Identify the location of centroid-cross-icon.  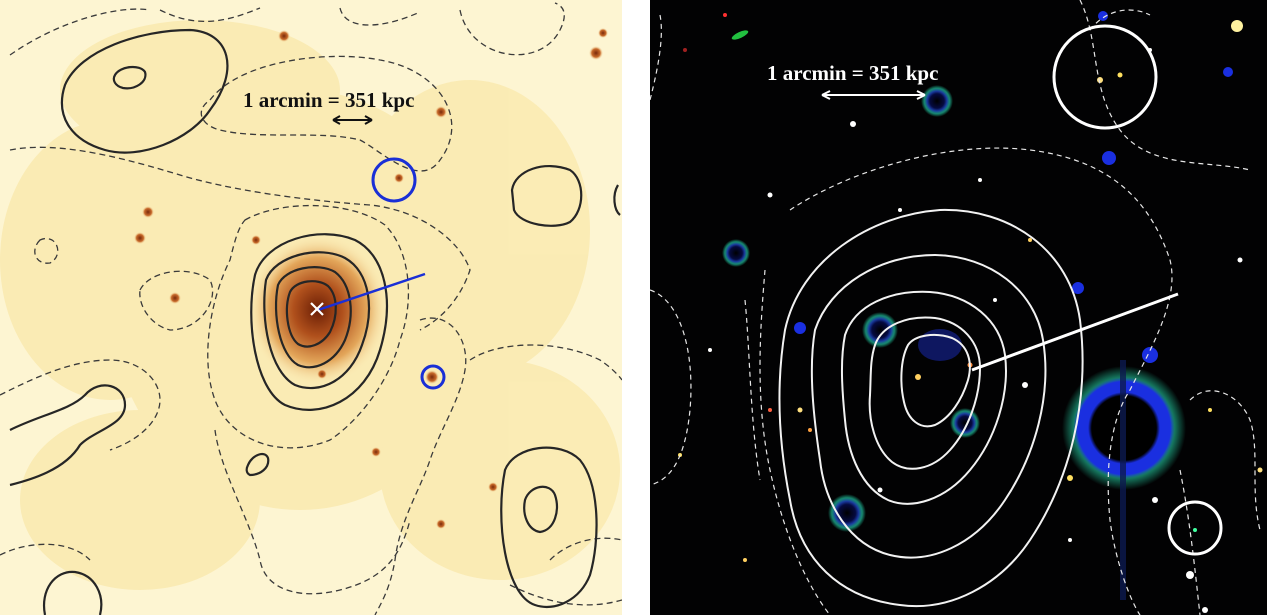
(317, 309).